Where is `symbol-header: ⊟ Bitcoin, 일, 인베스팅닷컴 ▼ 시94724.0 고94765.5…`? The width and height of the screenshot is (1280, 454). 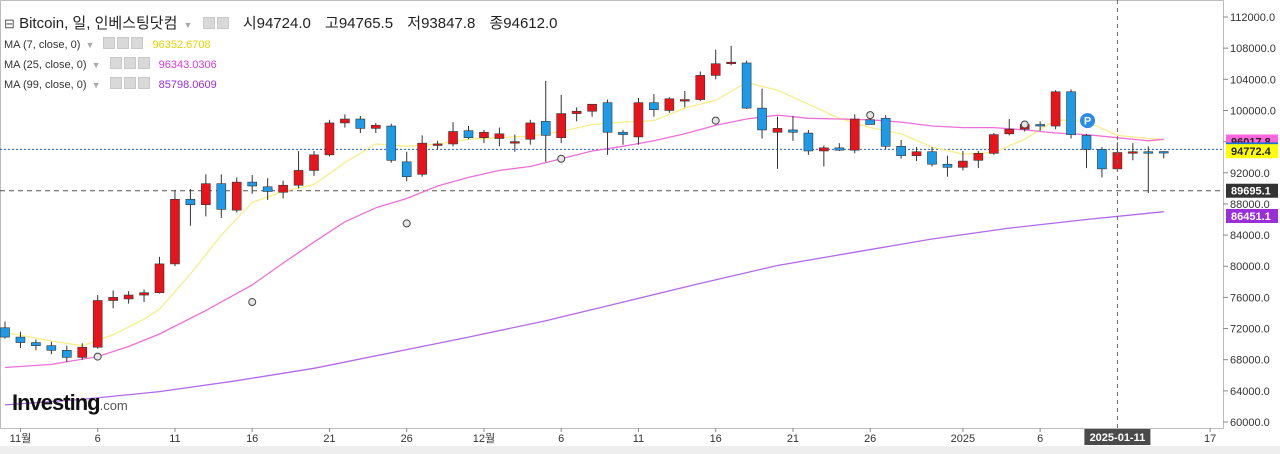 symbol-header: ⊟ Bitcoin, 일, 인베스팅닷컴 ▼ 시94724.0 고94765.5… is located at coordinates (286, 22).